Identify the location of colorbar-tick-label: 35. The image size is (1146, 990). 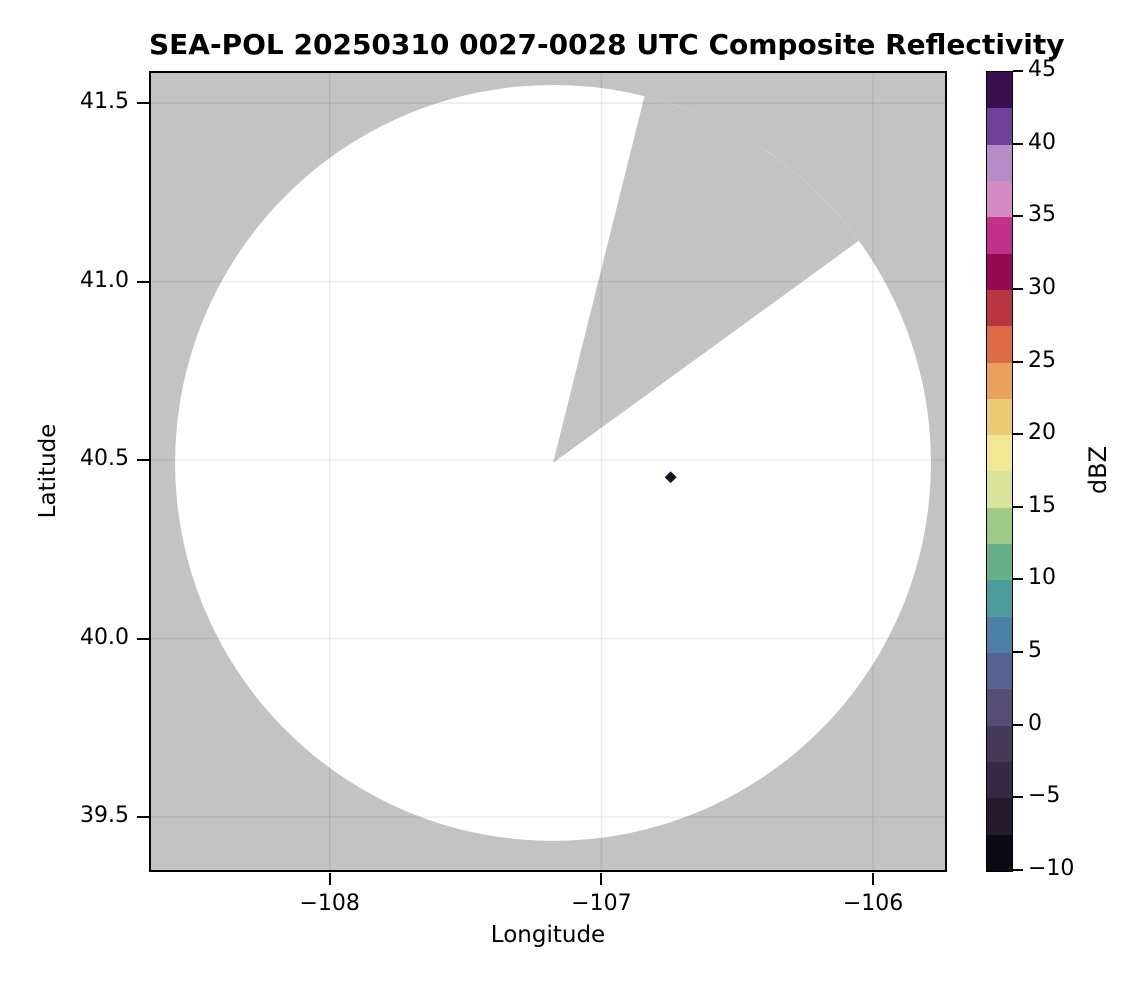
(1042, 215).